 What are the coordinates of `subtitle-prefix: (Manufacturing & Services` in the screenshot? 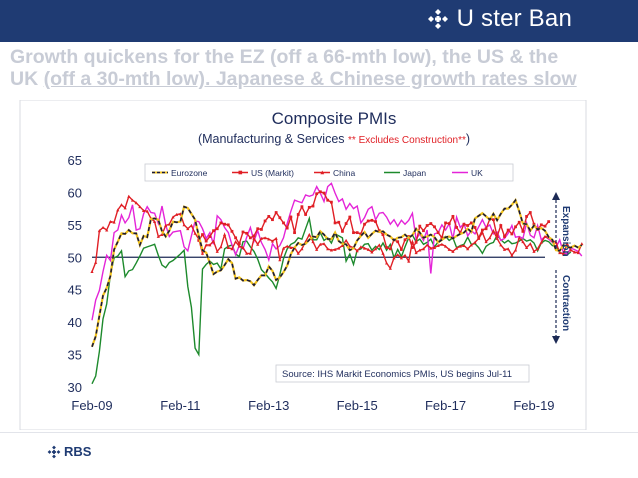 It's located at (273, 139).